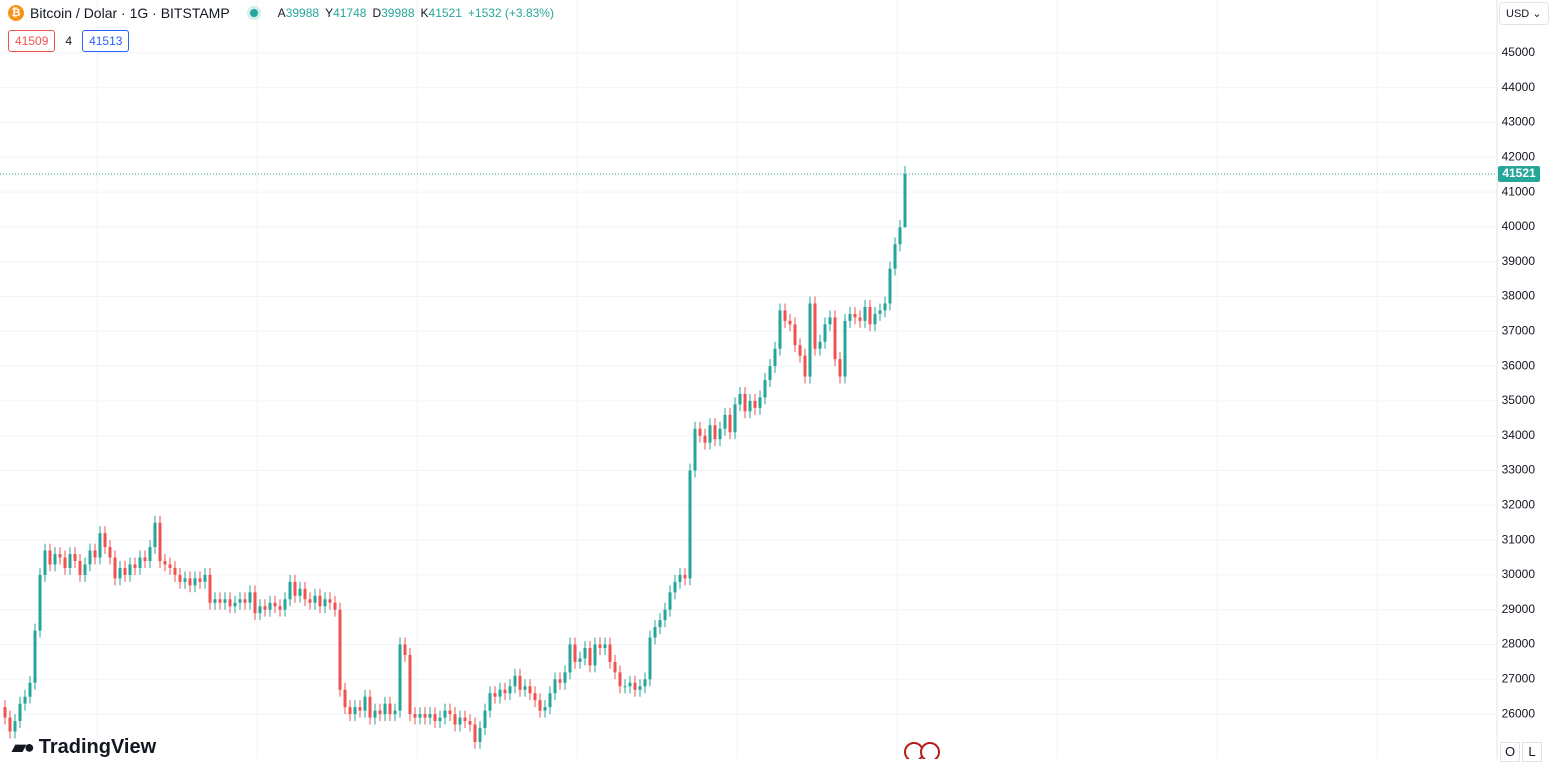 The width and height of the screenshot is (1551, 762). Describe the element at coordinates (1532, 752) in the screenshot. I see `scale-button: L` at that location.